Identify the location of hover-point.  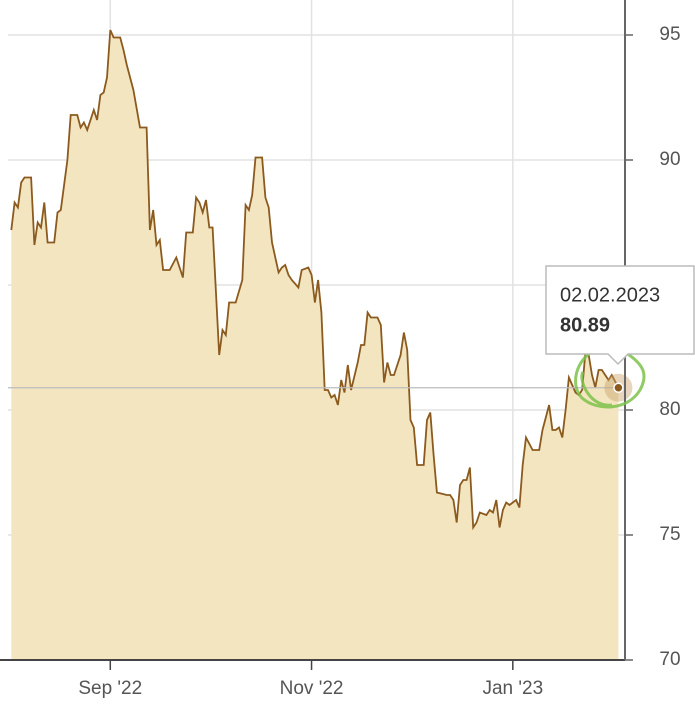
(618, 387).